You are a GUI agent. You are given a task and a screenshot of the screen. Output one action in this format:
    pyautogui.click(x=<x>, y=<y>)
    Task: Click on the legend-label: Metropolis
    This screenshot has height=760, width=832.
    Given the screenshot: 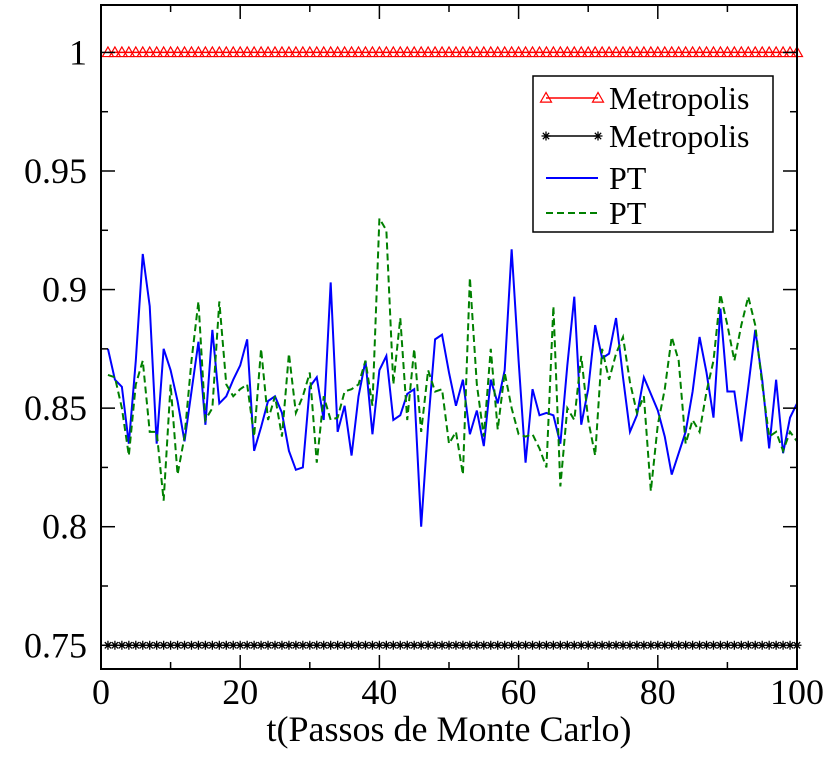 What is the action you would take?
    pyautogui.click(x=679, y=98)
    